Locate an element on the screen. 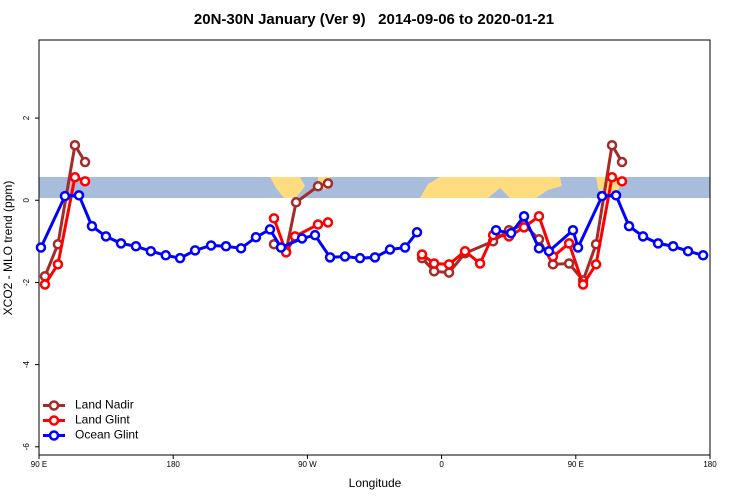 The width and height of the screenshot is (750, 500). legend-label: Ocean Glint is located at coordinates (107, 435).